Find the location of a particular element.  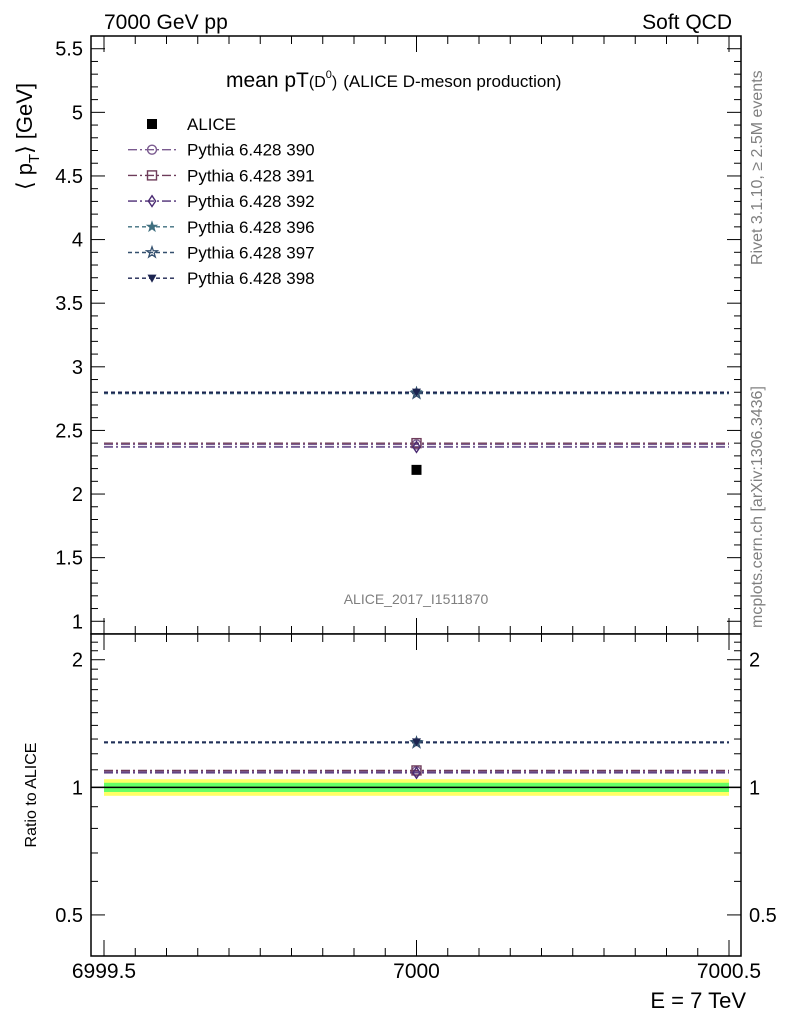

ratio-y-tick-label: 0.5 is located at coordinates (69, 916).